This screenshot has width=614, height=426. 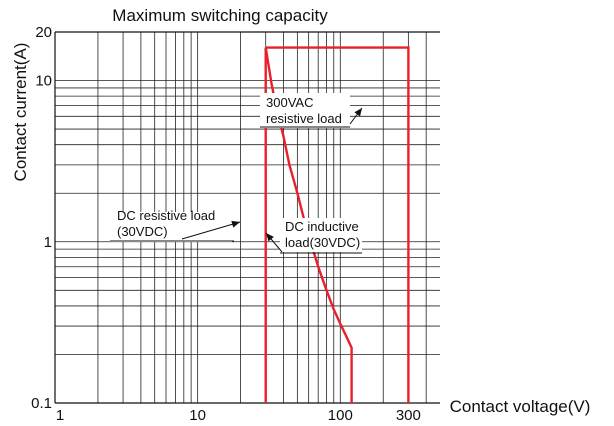 What do you see at coordinates (43, 81) in the screenshot?
I see `y-tick-label: 10` at bounding box center [43, 81].